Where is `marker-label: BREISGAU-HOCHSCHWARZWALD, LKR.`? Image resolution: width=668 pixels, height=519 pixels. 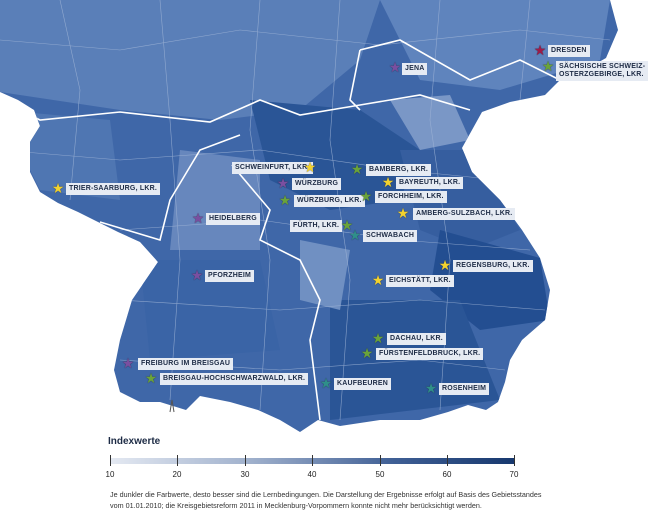 marker-label: BREISGAU-HOCHSCHWARZWALD, LKR. is located at coordinates (234, 379).